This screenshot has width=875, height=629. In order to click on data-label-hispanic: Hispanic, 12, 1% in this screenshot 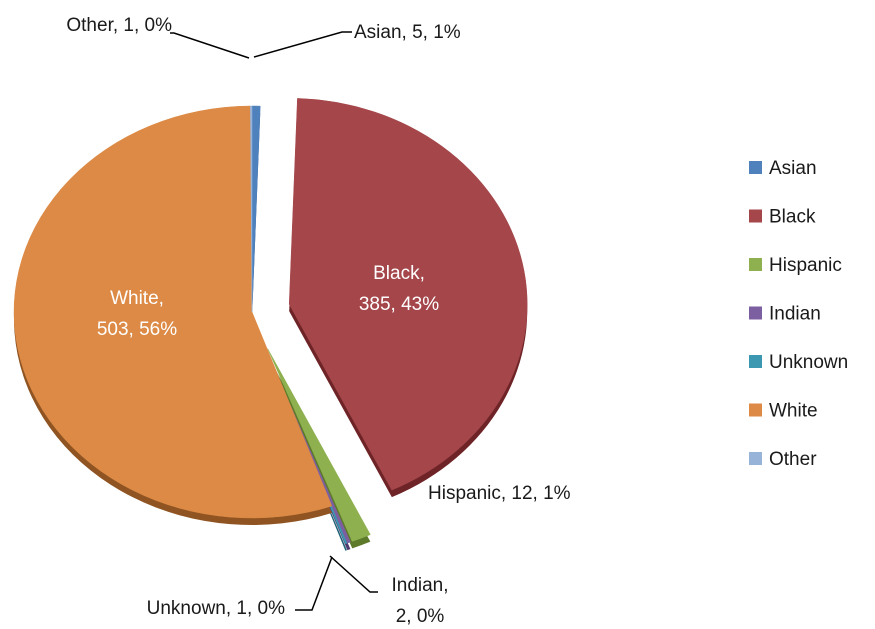, I will do `click(499, 493)`.